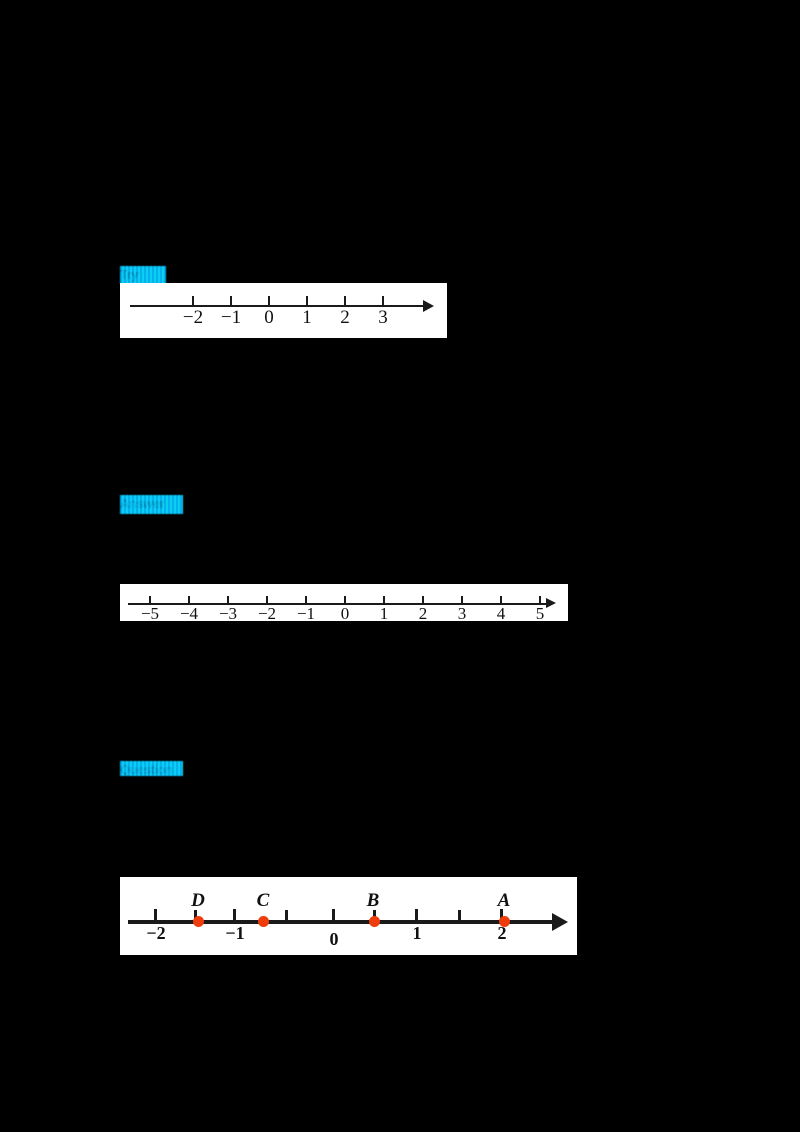 Image resolution: width=800 pixels, height=1132 pixels. I want to click on tick-label: −5, so click(150, 613).